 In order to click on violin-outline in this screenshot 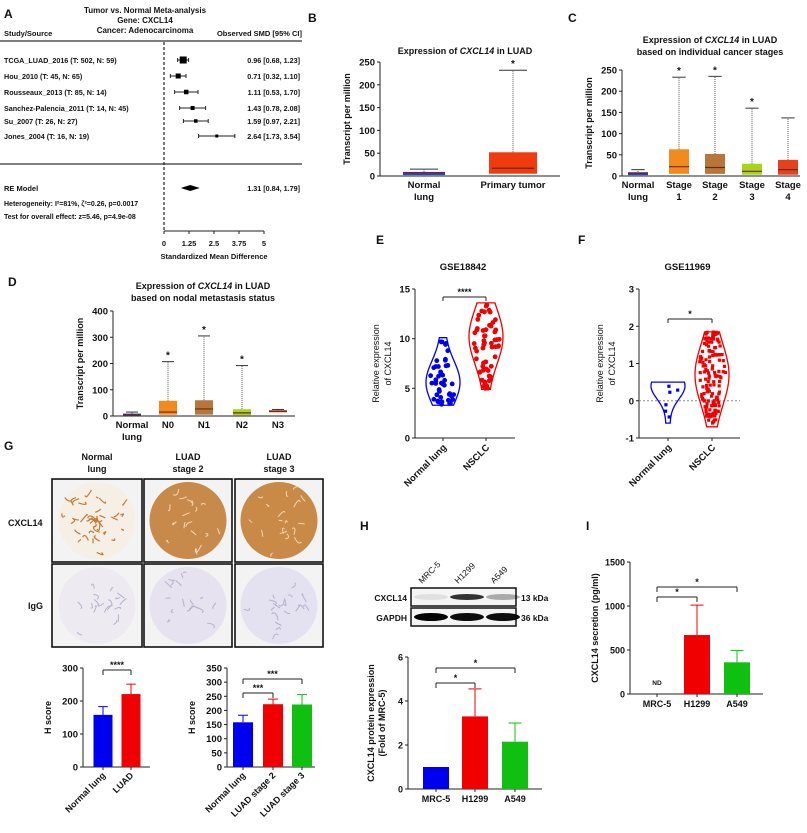, I will do `click(443, 371)`.